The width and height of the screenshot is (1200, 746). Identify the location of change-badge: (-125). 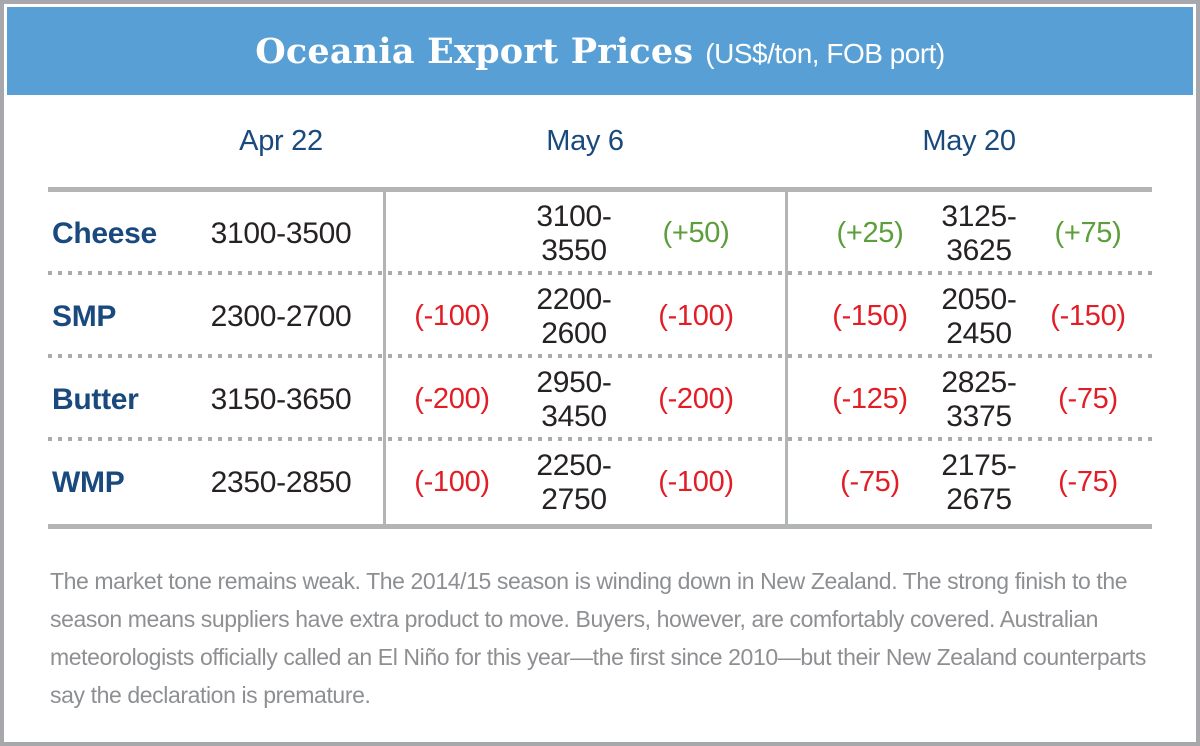
(870, 399).